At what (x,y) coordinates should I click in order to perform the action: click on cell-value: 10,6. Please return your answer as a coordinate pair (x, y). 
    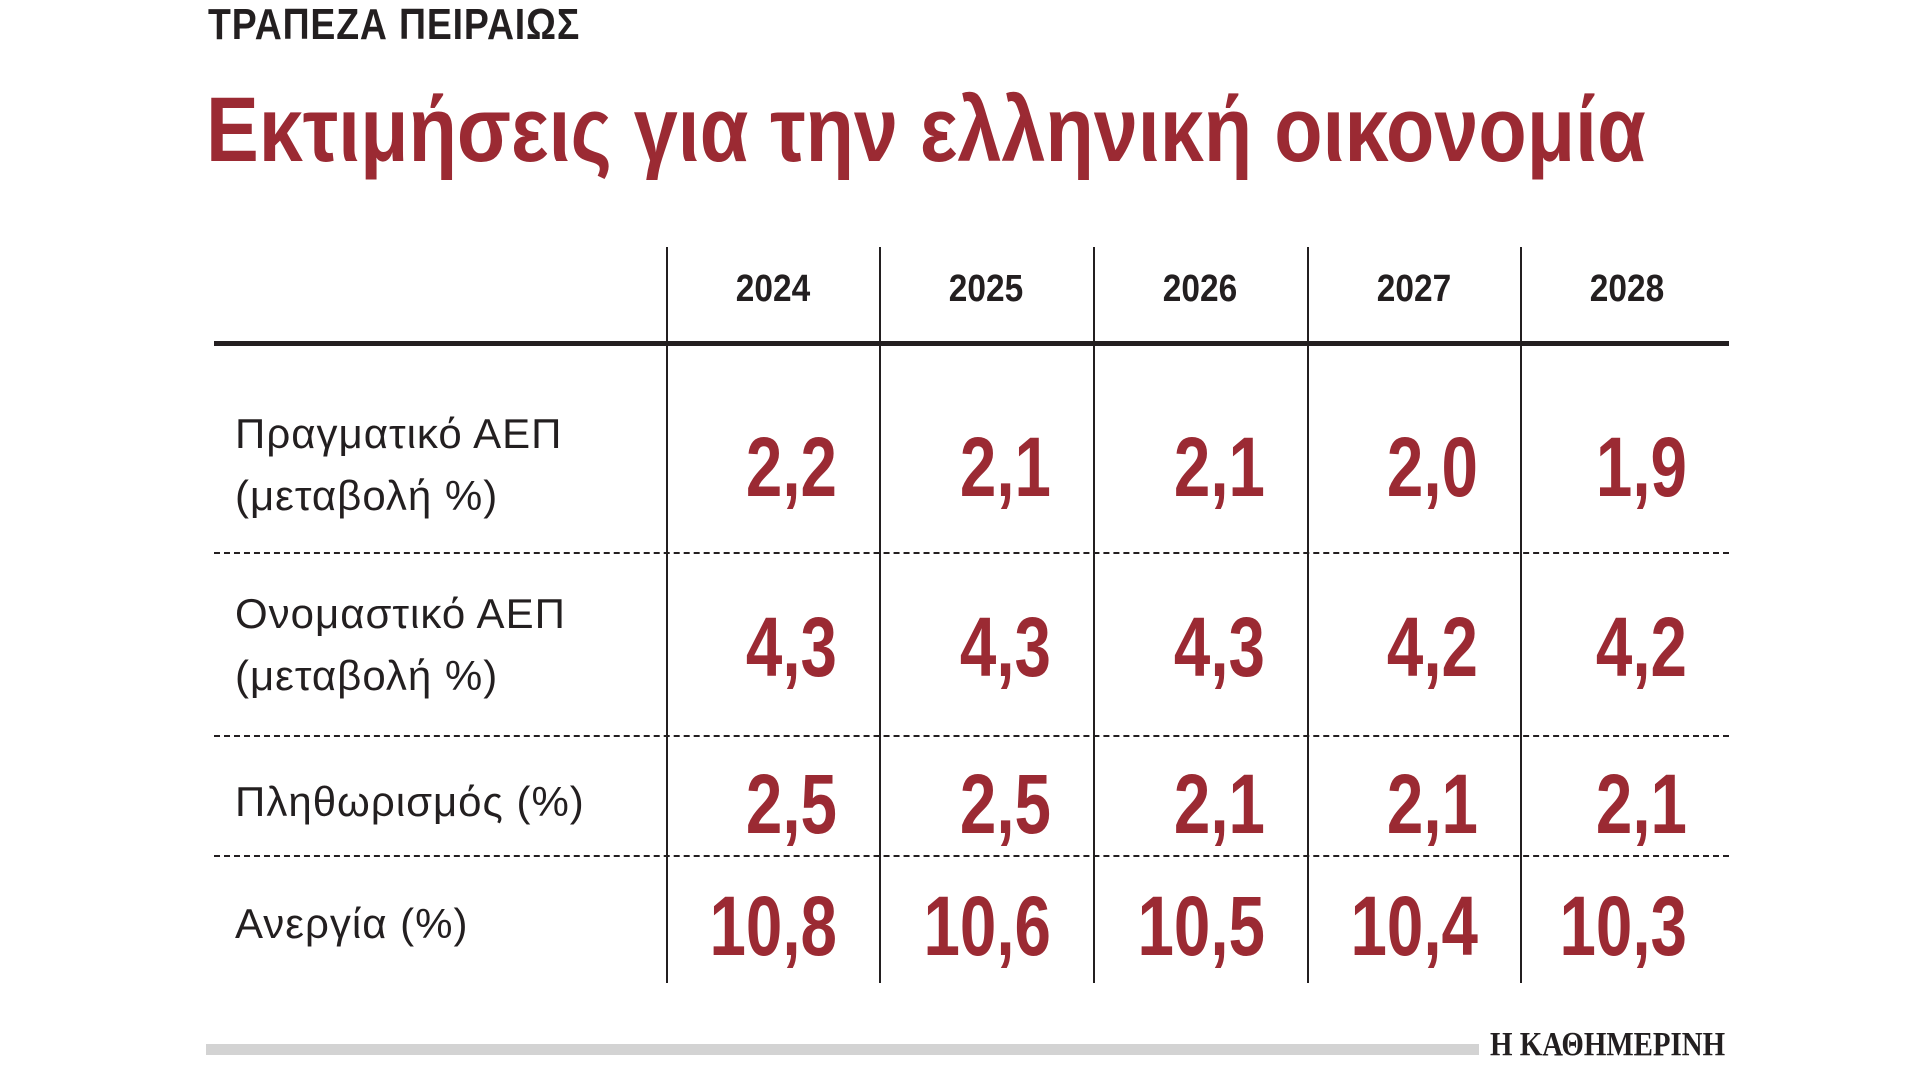
    Looking at the image, I should click on (987, 926).